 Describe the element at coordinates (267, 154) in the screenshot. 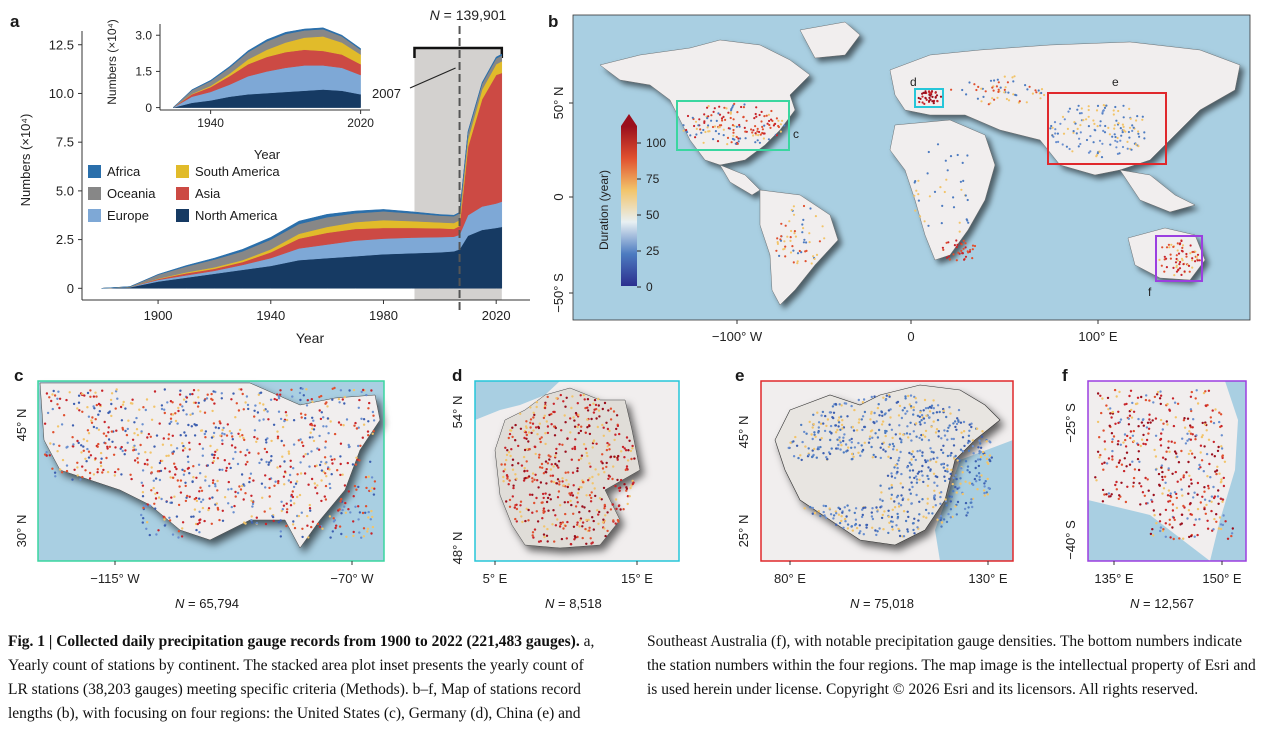

I see `inset-x-axis-label: Year` at that location.